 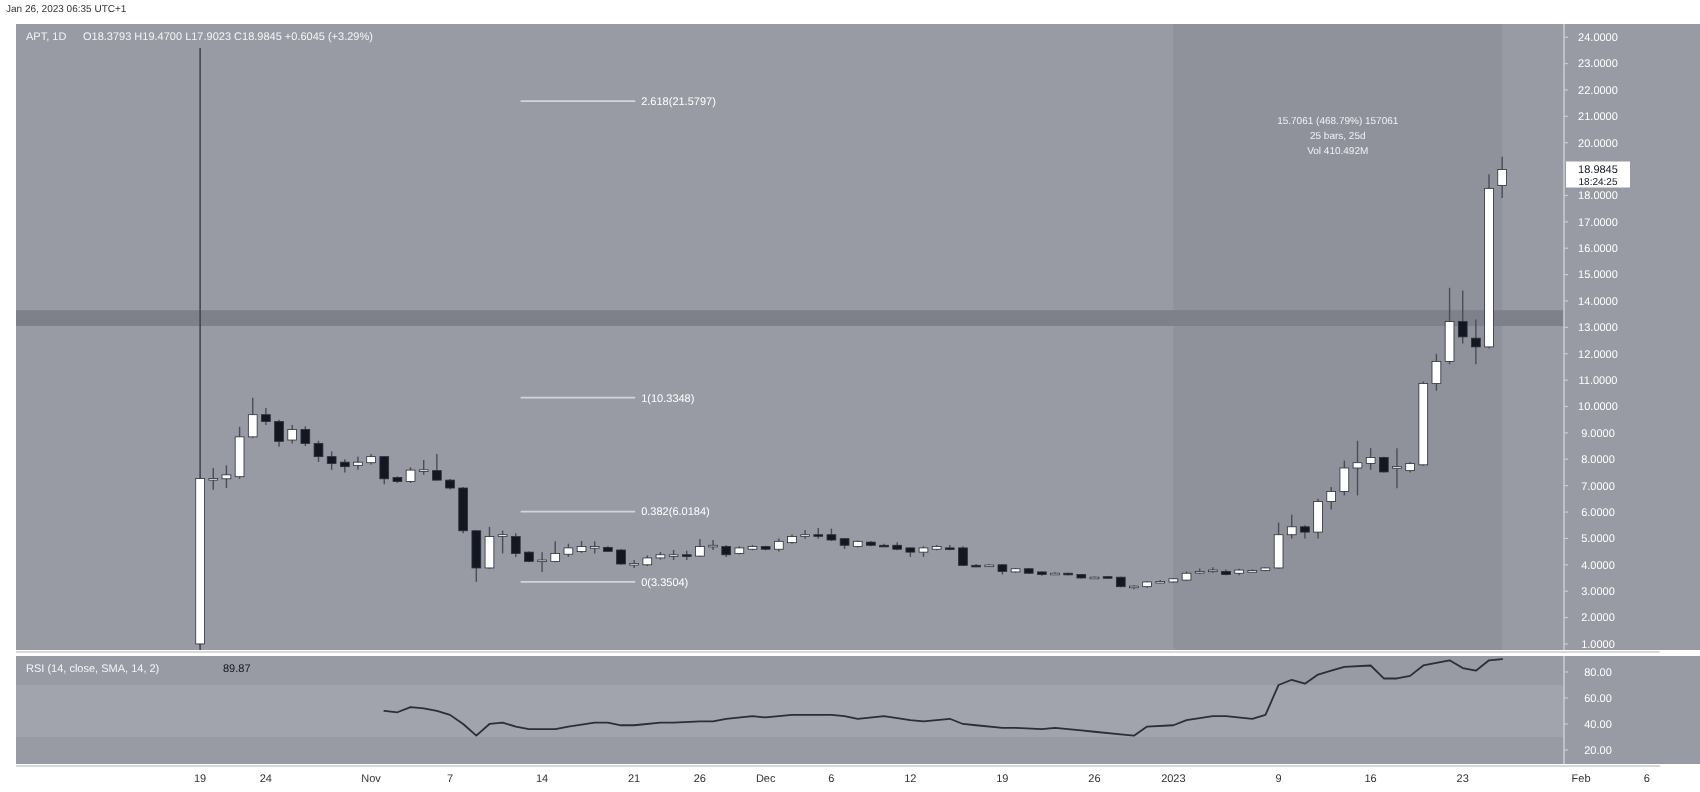 What do you see at coordinates (943, 697) in the screenshot?
I see `line-series` at bounding box center [943, 697].